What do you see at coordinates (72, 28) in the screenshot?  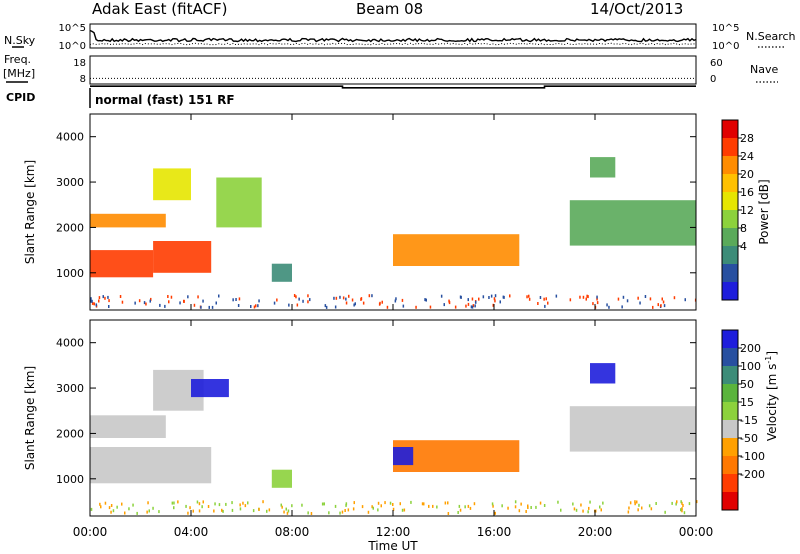 I see `nsky-tick-top: 10^5` at bounding box center [72, 28].